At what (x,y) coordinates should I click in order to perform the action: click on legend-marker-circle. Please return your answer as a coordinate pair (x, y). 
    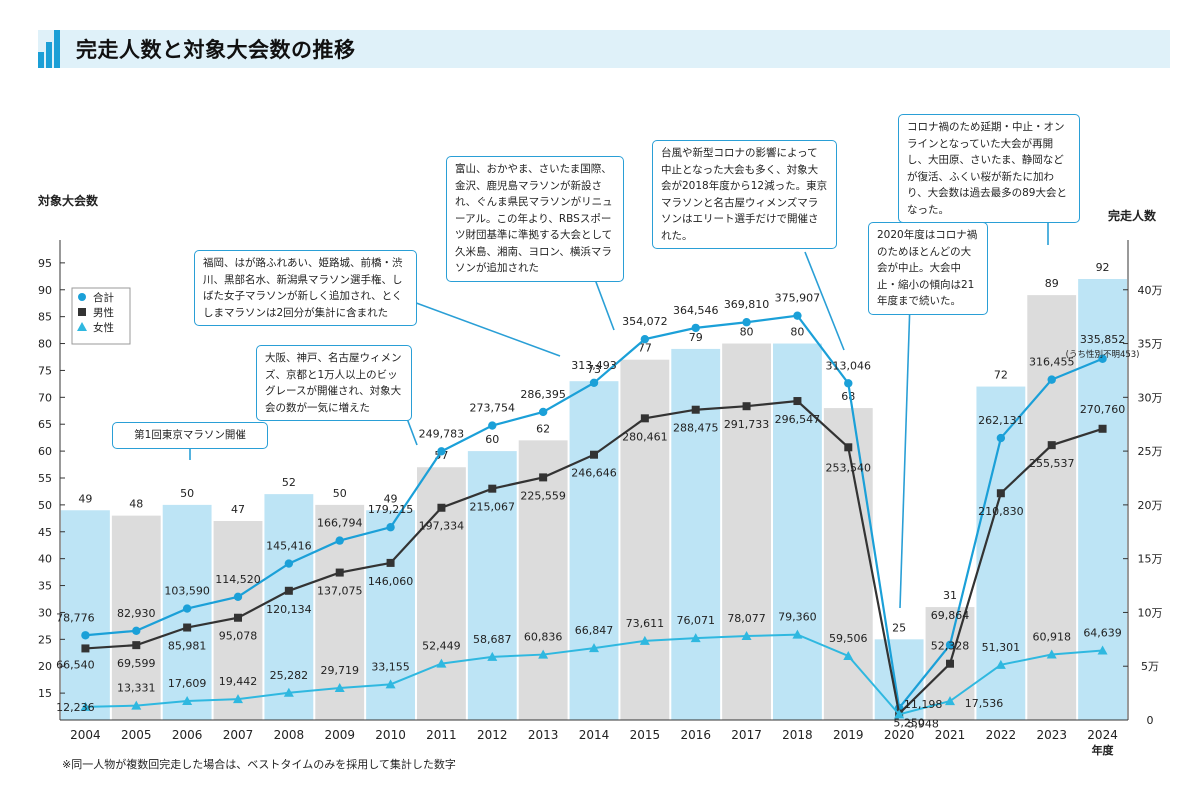
    Looking at the image, I should click on (82, 297).